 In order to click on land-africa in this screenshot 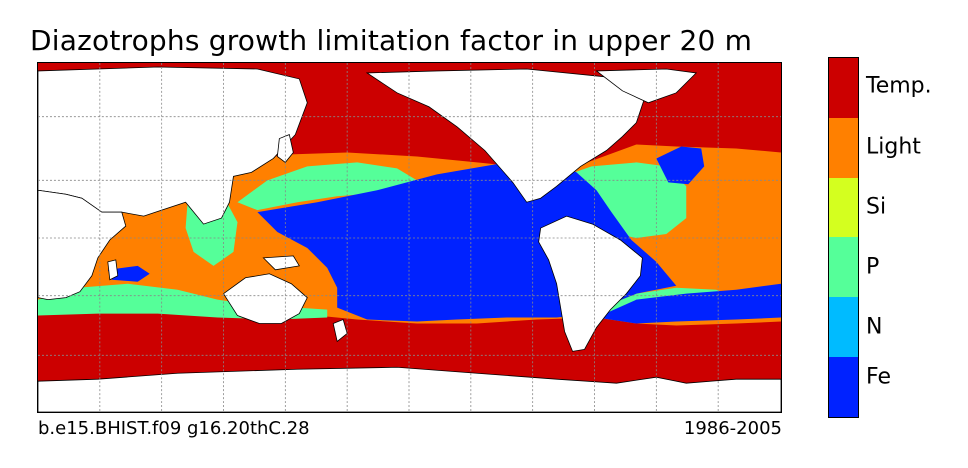, I will do `click(82, 245)`.